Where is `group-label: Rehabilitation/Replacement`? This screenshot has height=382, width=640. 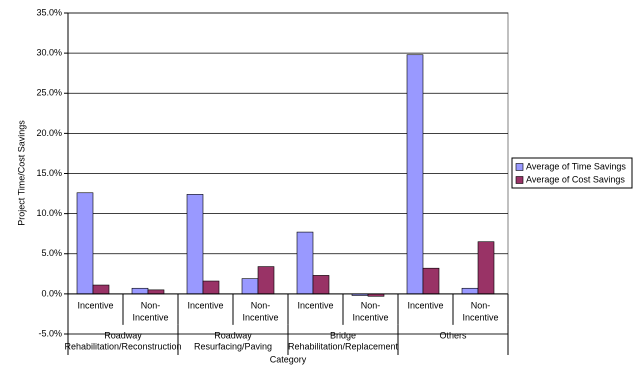
group-label: Rehabilitation/Replacement is located at coordinates (343, 346).